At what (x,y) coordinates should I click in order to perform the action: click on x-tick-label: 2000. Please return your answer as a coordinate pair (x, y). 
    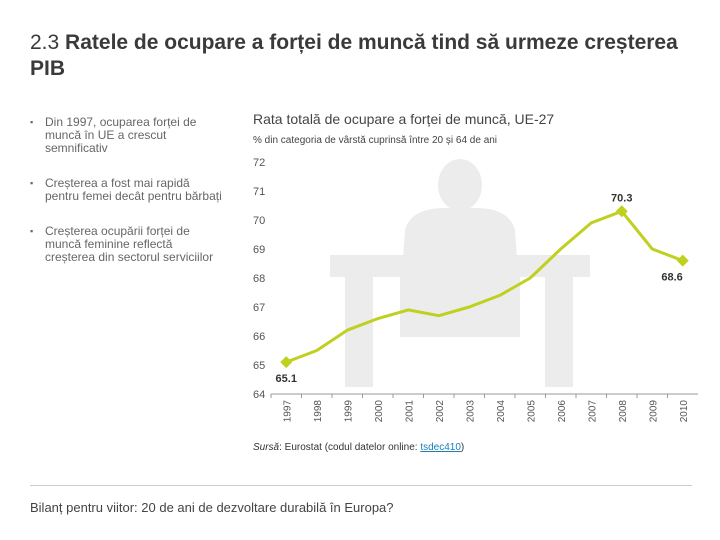
    Looking at the image, I should click on (379, 411).